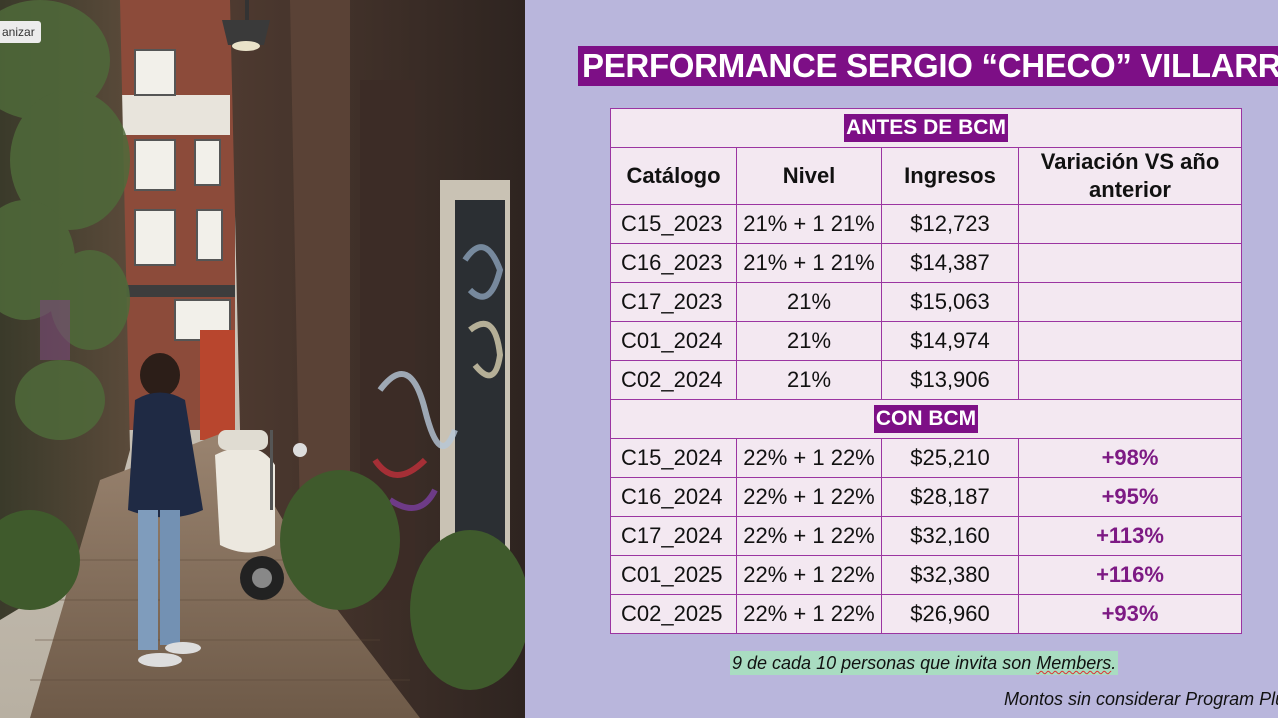 This screenshot has height=718, width=1278. What do you see at coordinates (950, 263) in the screenshot?
I see `cell-ingresos: $14,387` at bounding box center [950, 263].